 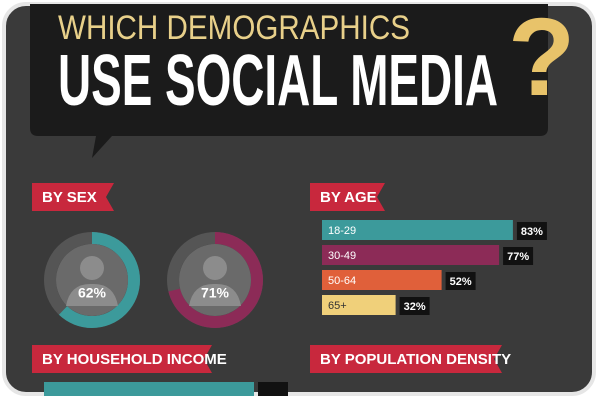 What do you see at coordinates (342, 231) in the screenshot?
I see `bar-category: 18-29` at bounding box center [342, 231].